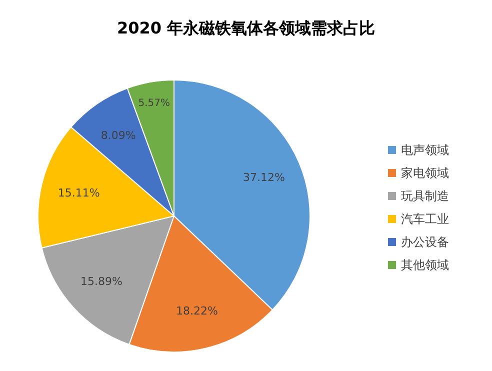 The width and height of the screenshot is (492, 371). Describe the element at coordinates (197, 311) in the screenshot. I see `data-label: 18.22%` at that location.